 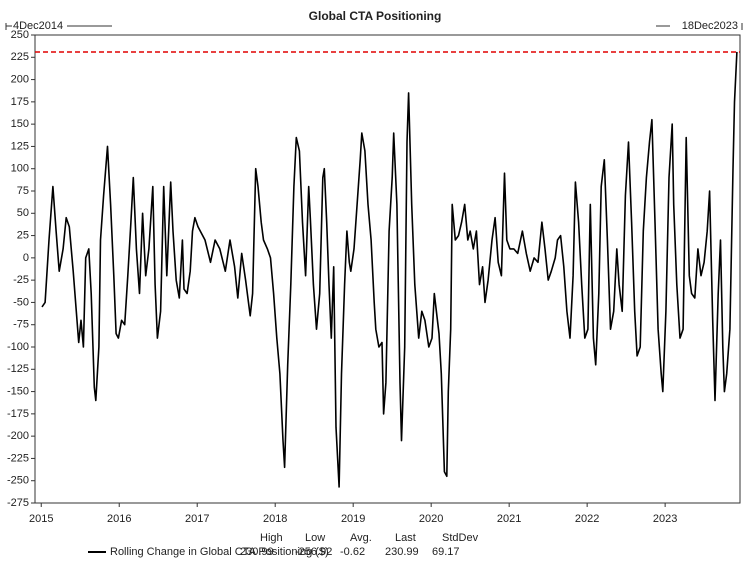 What do you see at coordinates (20, 79) in the screenshot?
I see `y-tick-label: 200` at bounding box center [20, 79].